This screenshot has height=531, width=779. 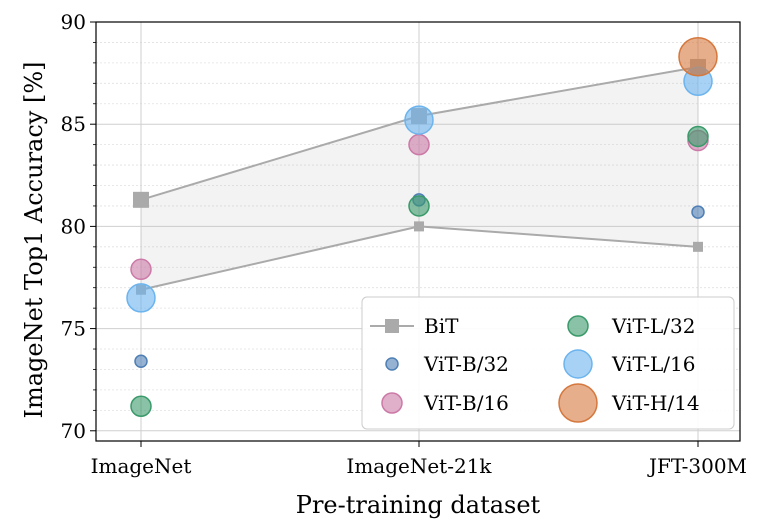 I want to click on x-axis-label: Pre-training dataset, so click(x=418, y=505).